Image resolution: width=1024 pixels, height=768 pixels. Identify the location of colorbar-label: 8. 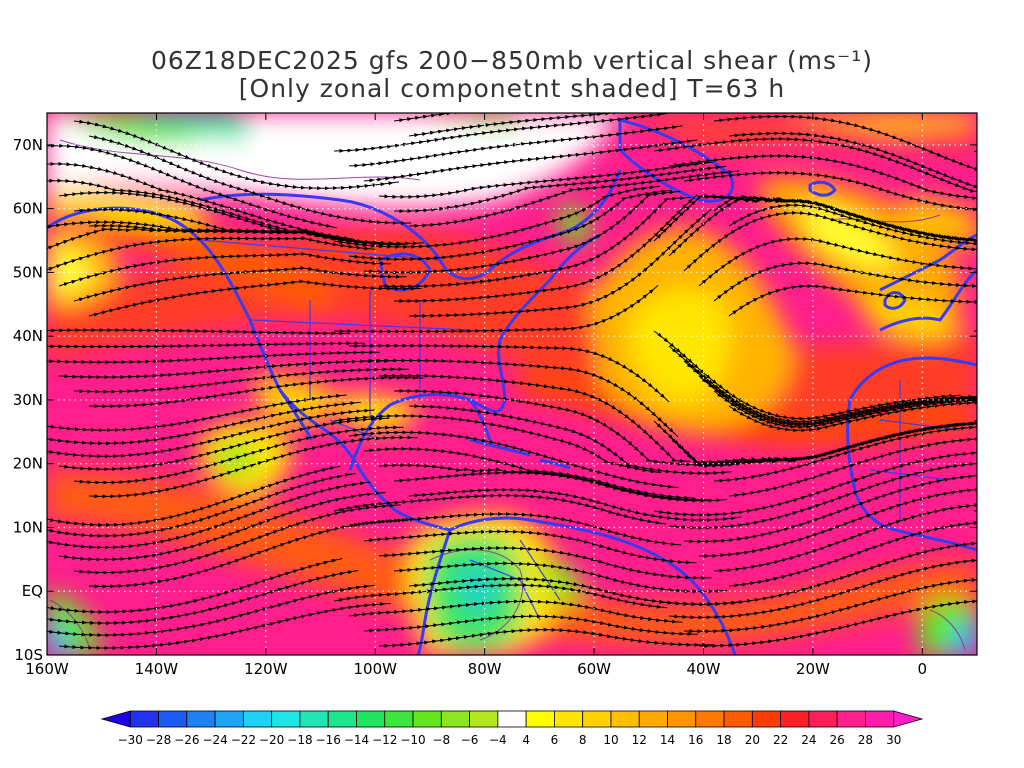
(583, 740).